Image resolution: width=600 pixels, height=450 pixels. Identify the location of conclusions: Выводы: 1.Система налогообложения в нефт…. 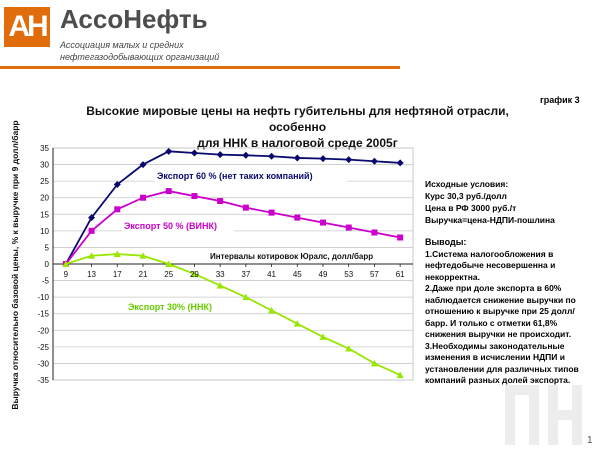
(507, 312).